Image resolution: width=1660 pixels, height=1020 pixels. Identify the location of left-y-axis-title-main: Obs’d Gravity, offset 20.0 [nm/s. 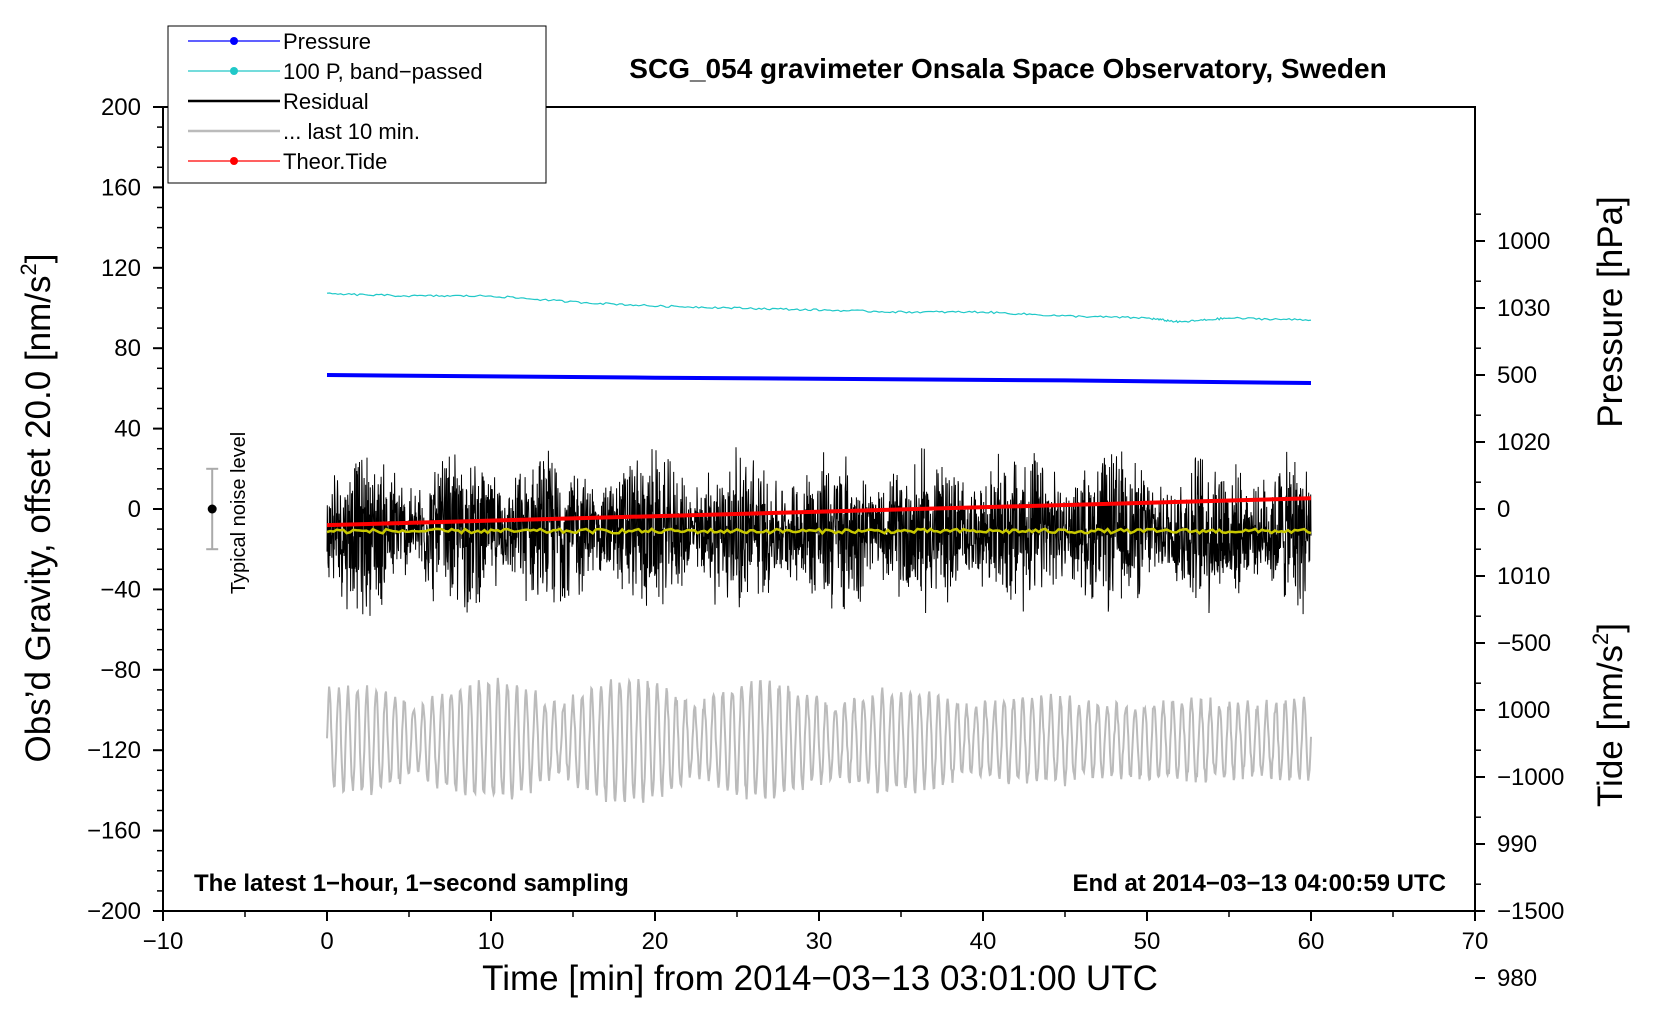
(38, 519).